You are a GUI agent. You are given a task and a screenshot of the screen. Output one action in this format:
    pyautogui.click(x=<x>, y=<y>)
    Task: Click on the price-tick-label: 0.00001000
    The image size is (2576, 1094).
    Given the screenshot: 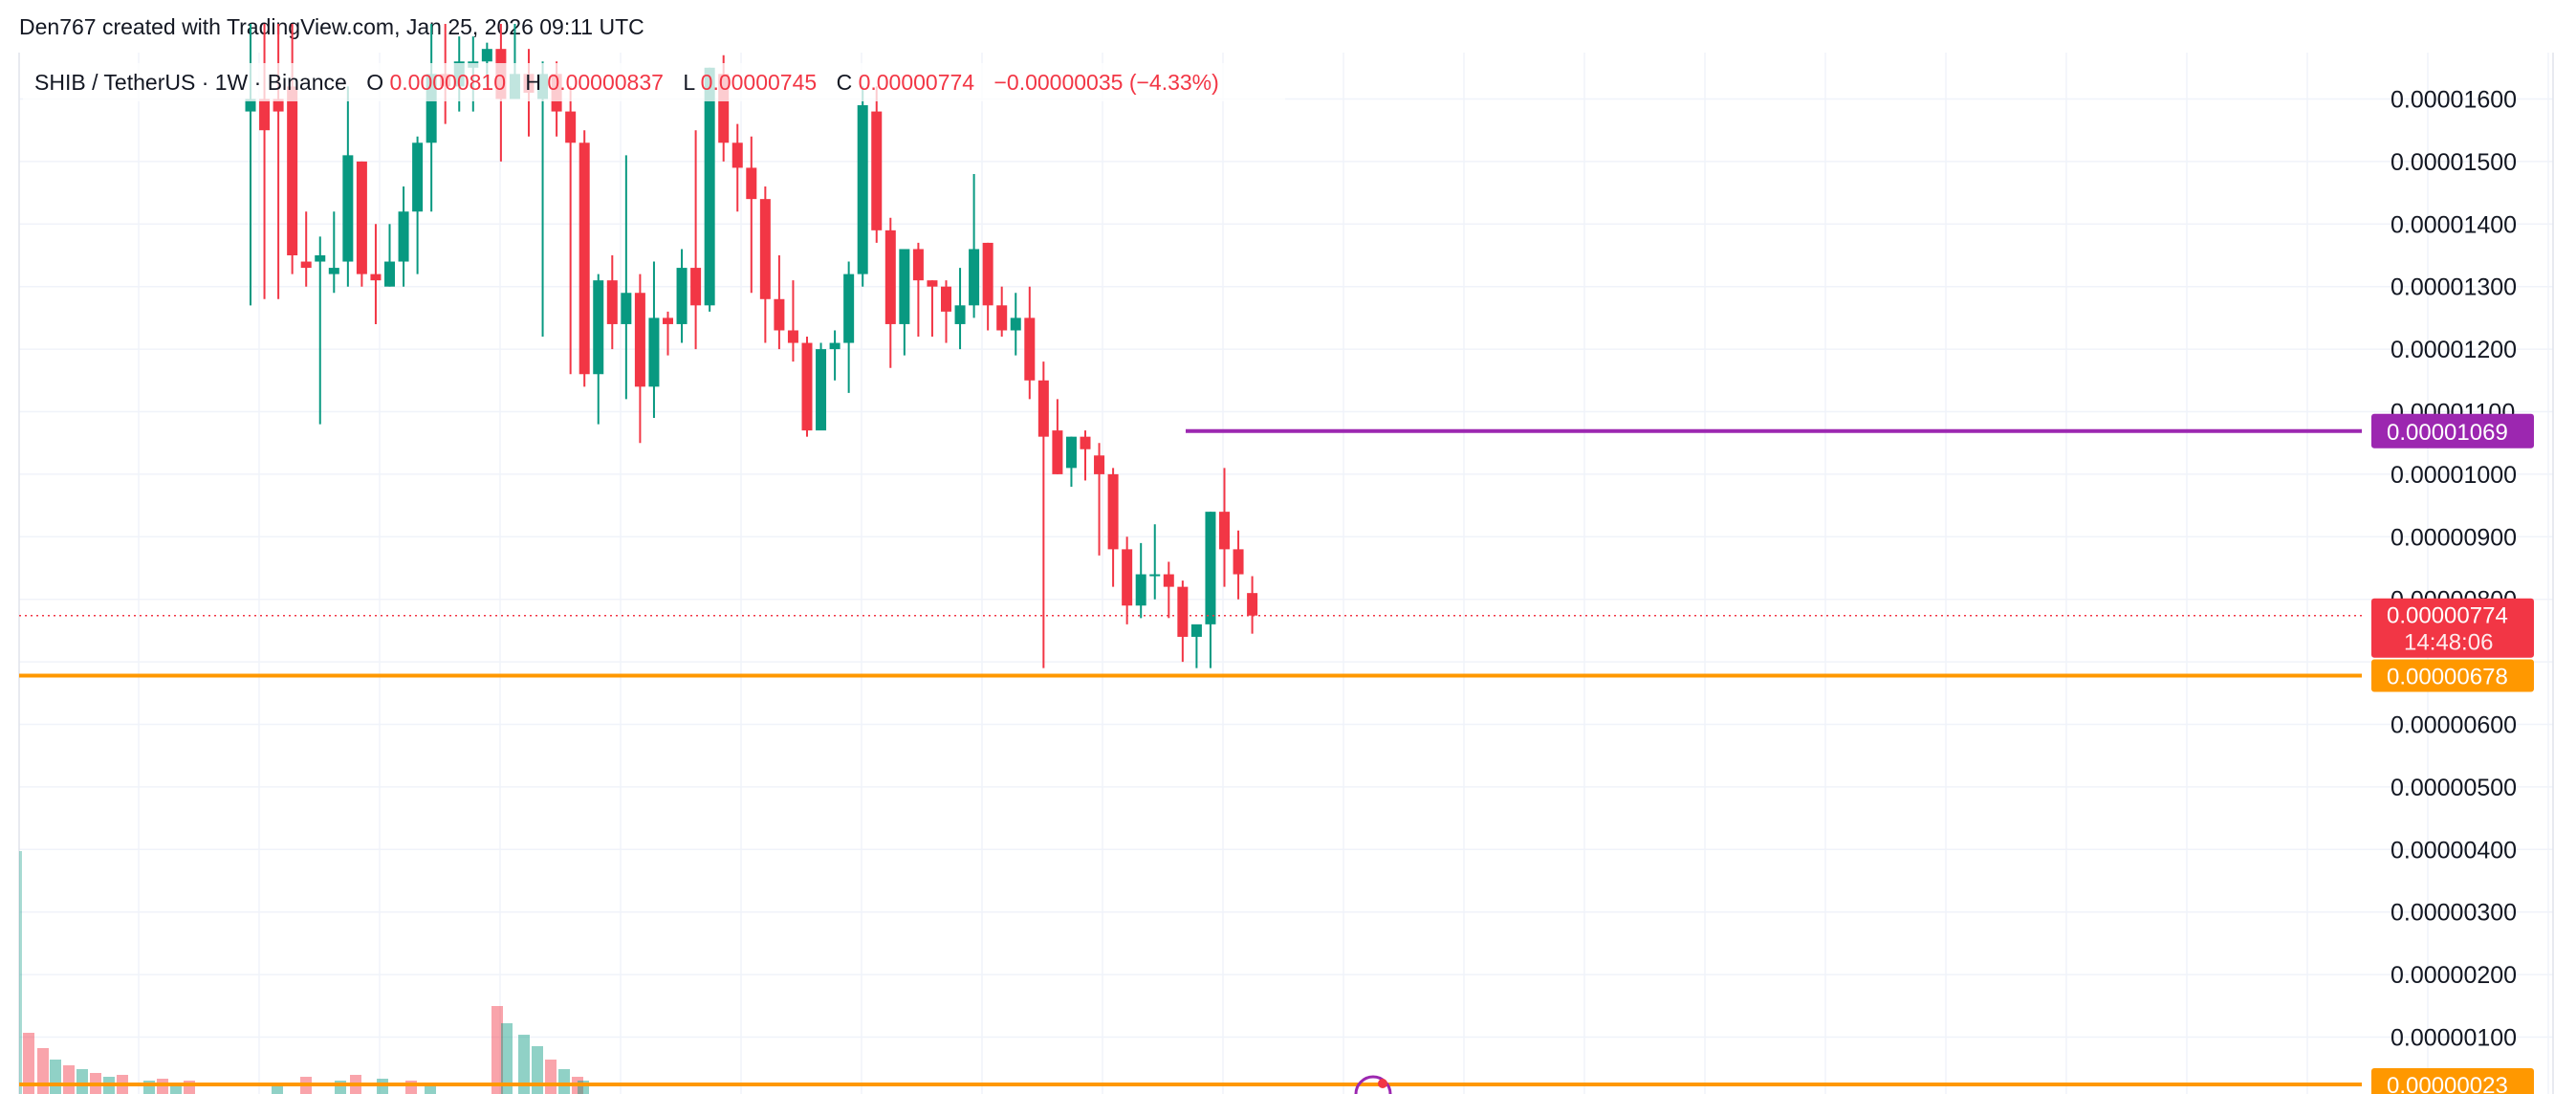 What is the action you would take?
    pyautogui.click(x=2453, y=475)
    